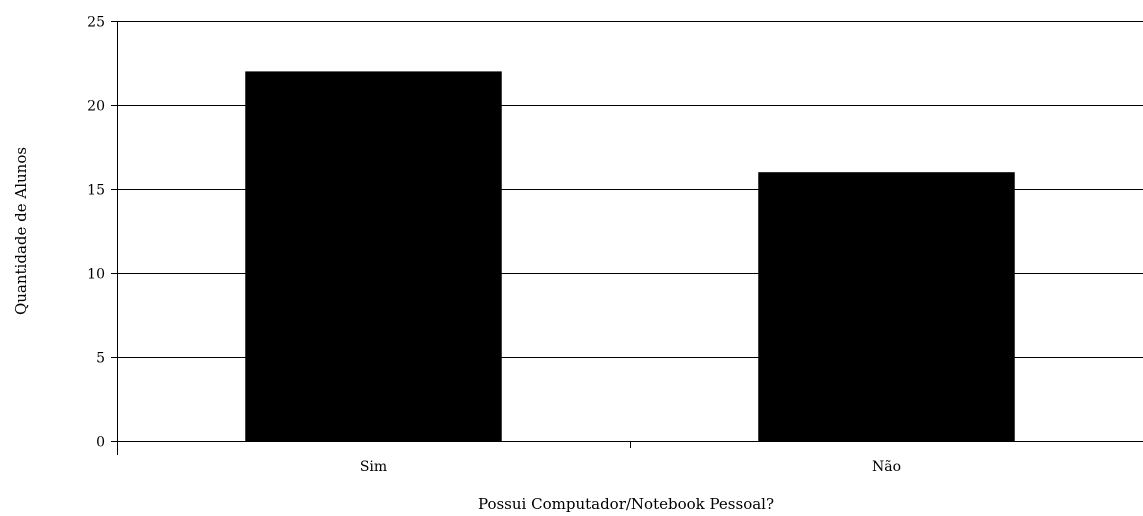 The image size is (1143, 516). Describe the element at coordinates (102, 233) in the screenshot. I see `y-ticks: 0 5 10 15 20 25` at that location.